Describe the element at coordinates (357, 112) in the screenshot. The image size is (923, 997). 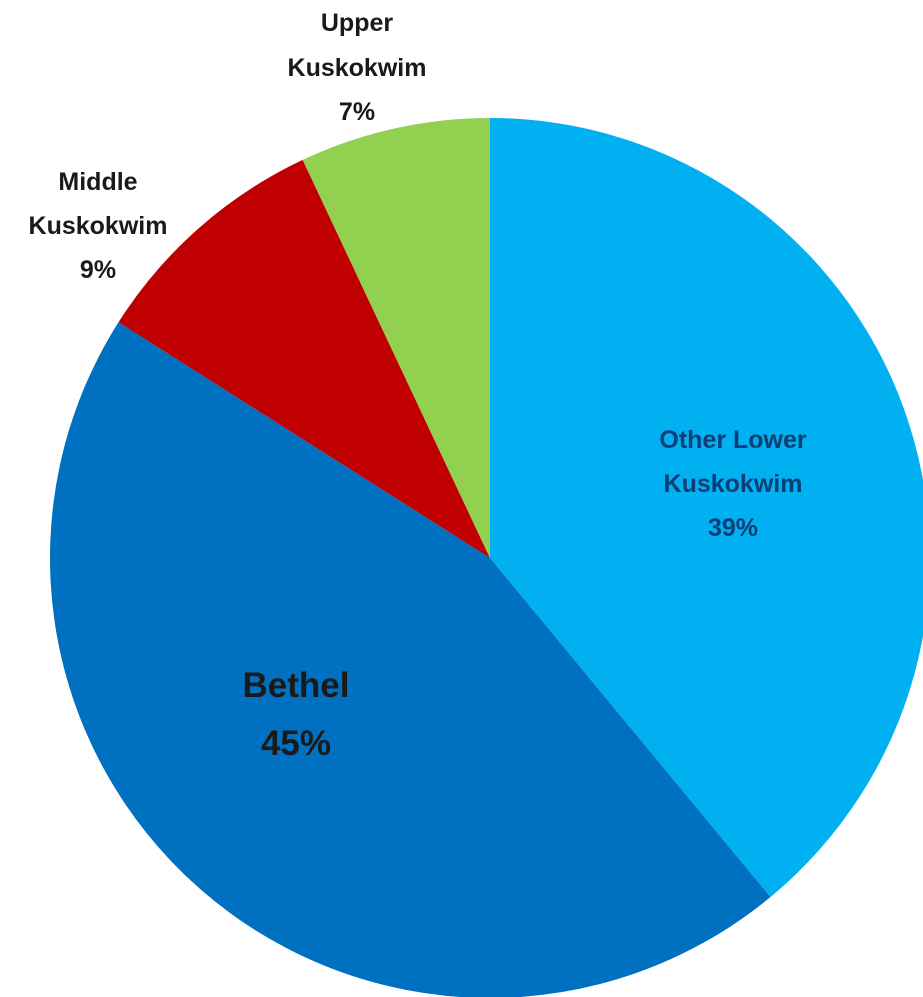
I see `label-upper-pct: 7%` at that location.